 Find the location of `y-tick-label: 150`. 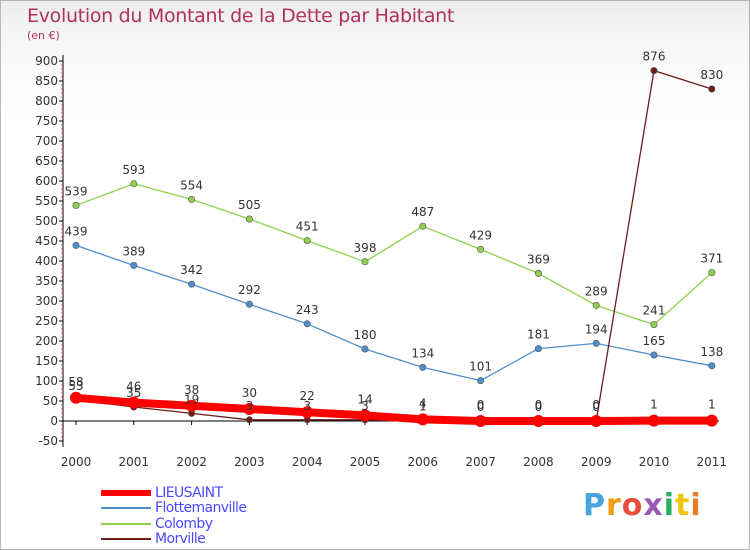

y-tick-label: 150 is located at coordinates (46, 361).